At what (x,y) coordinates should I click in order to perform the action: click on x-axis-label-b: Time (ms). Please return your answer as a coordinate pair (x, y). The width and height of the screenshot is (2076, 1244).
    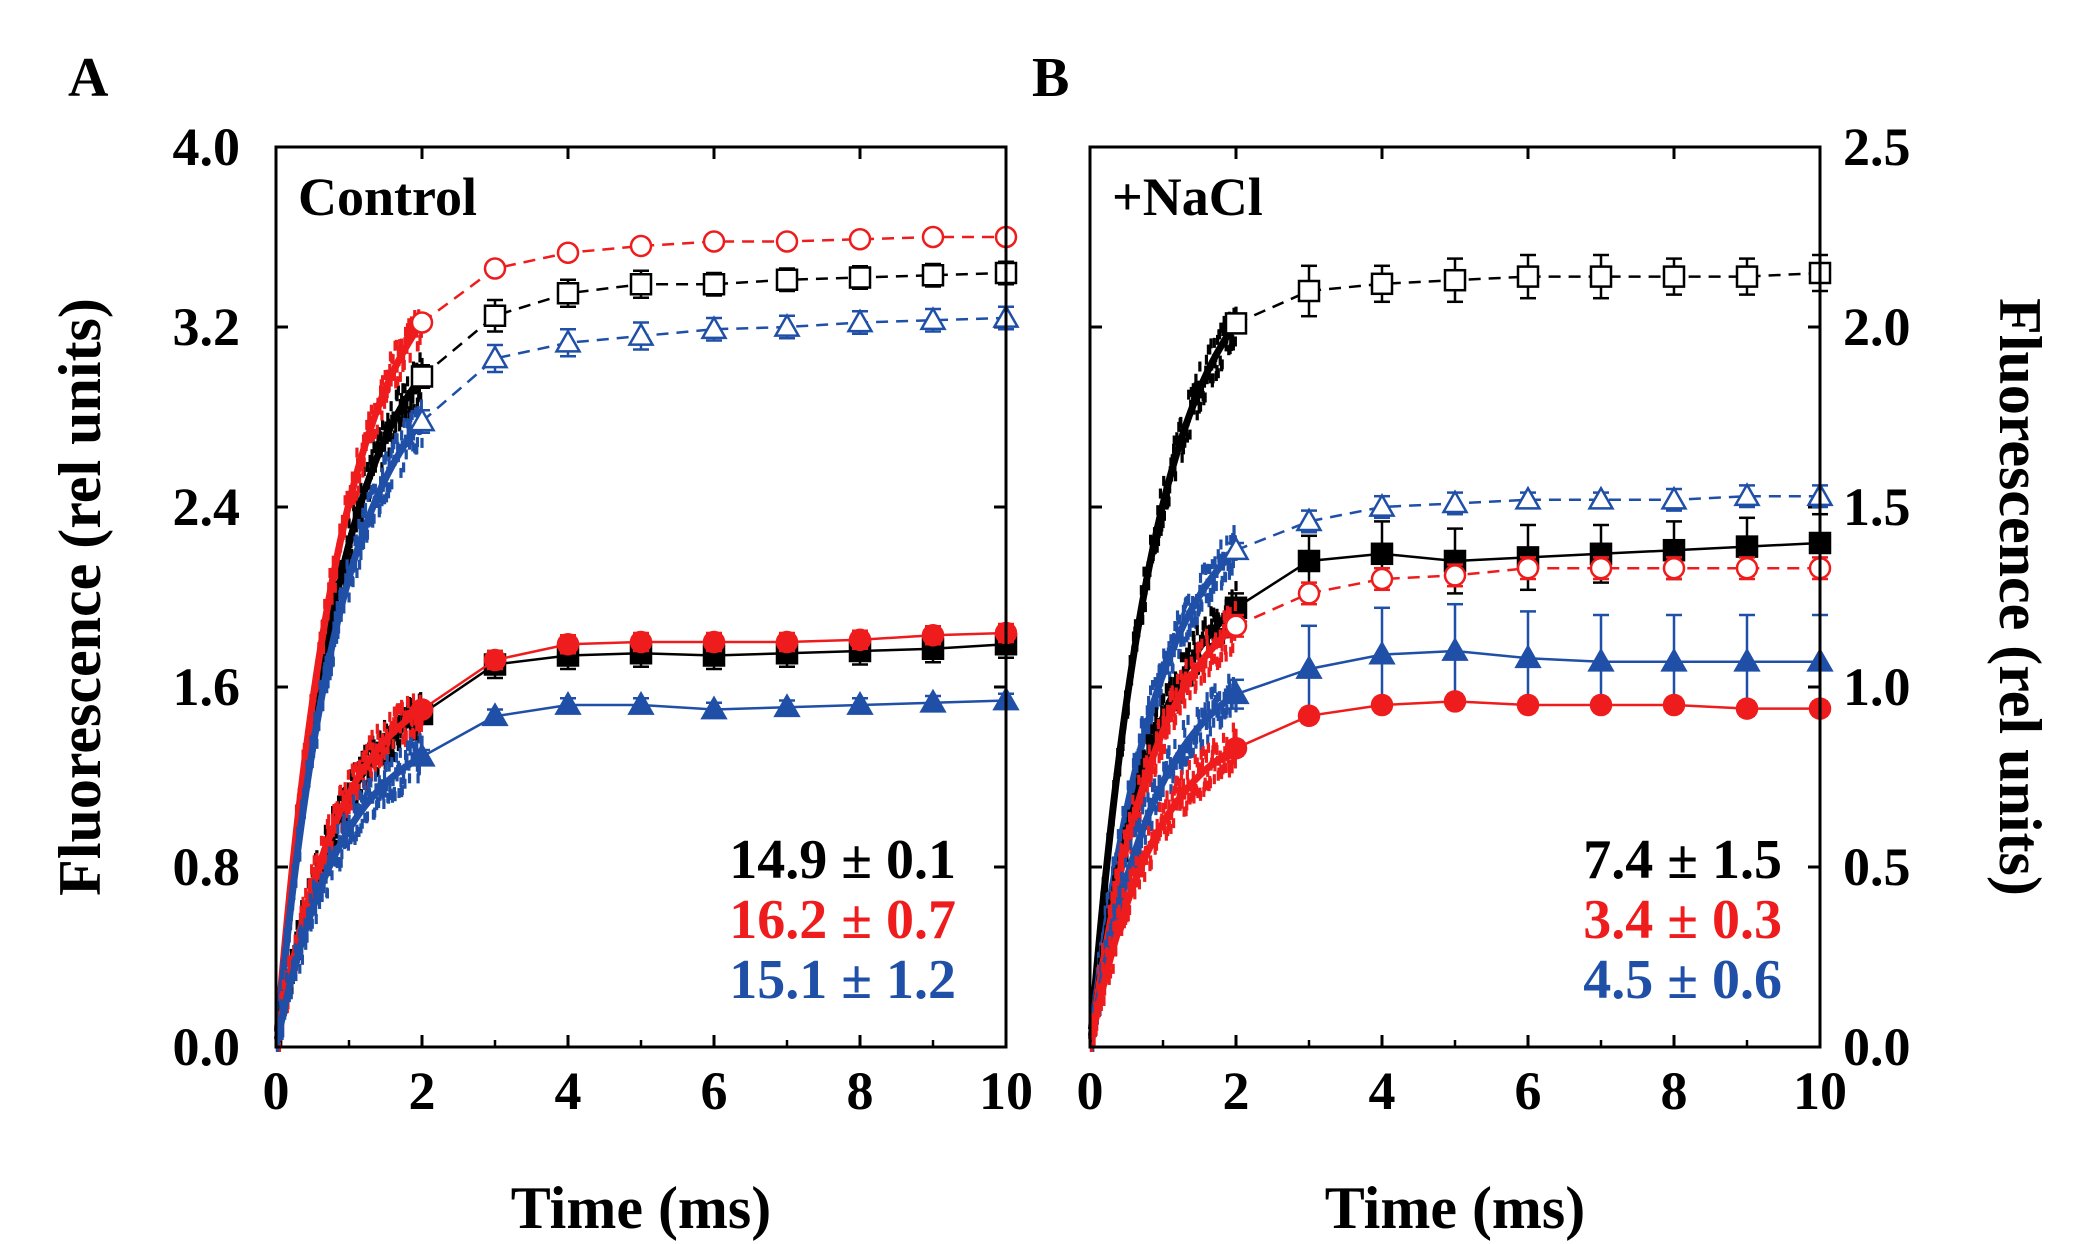
    Looking at the image, I should click on (1455, 1208).